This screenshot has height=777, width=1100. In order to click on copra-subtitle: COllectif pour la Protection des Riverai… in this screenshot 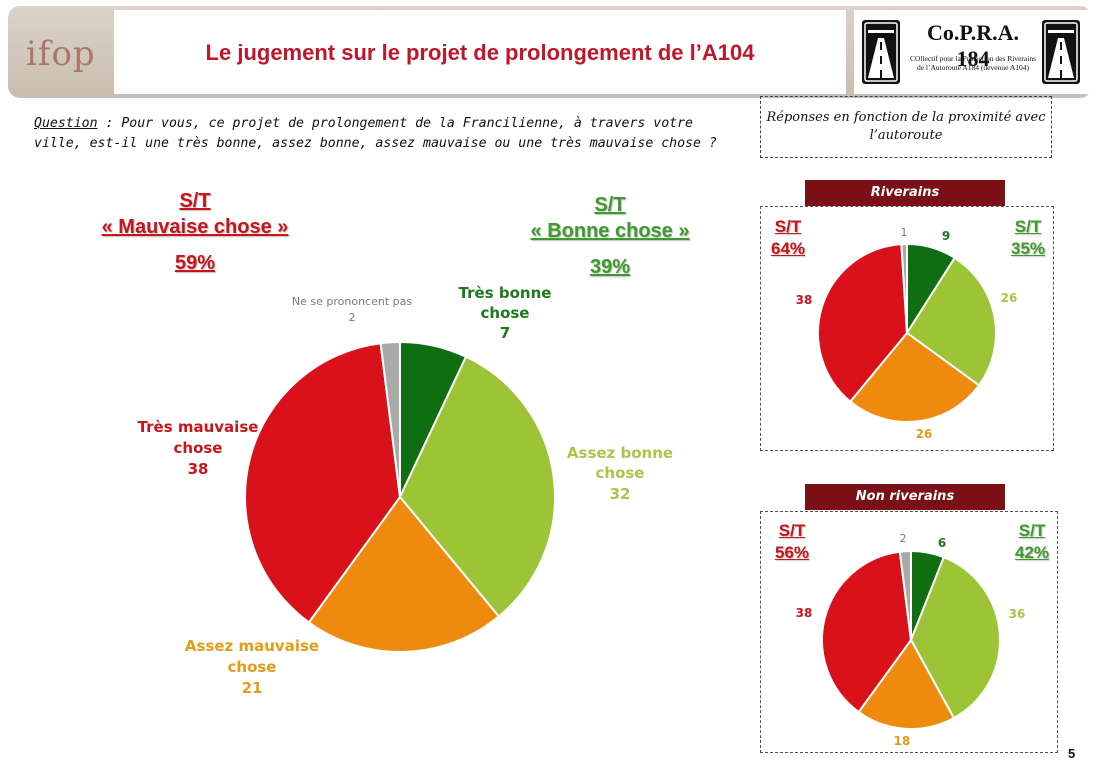, I will do `click(972, 63)`.